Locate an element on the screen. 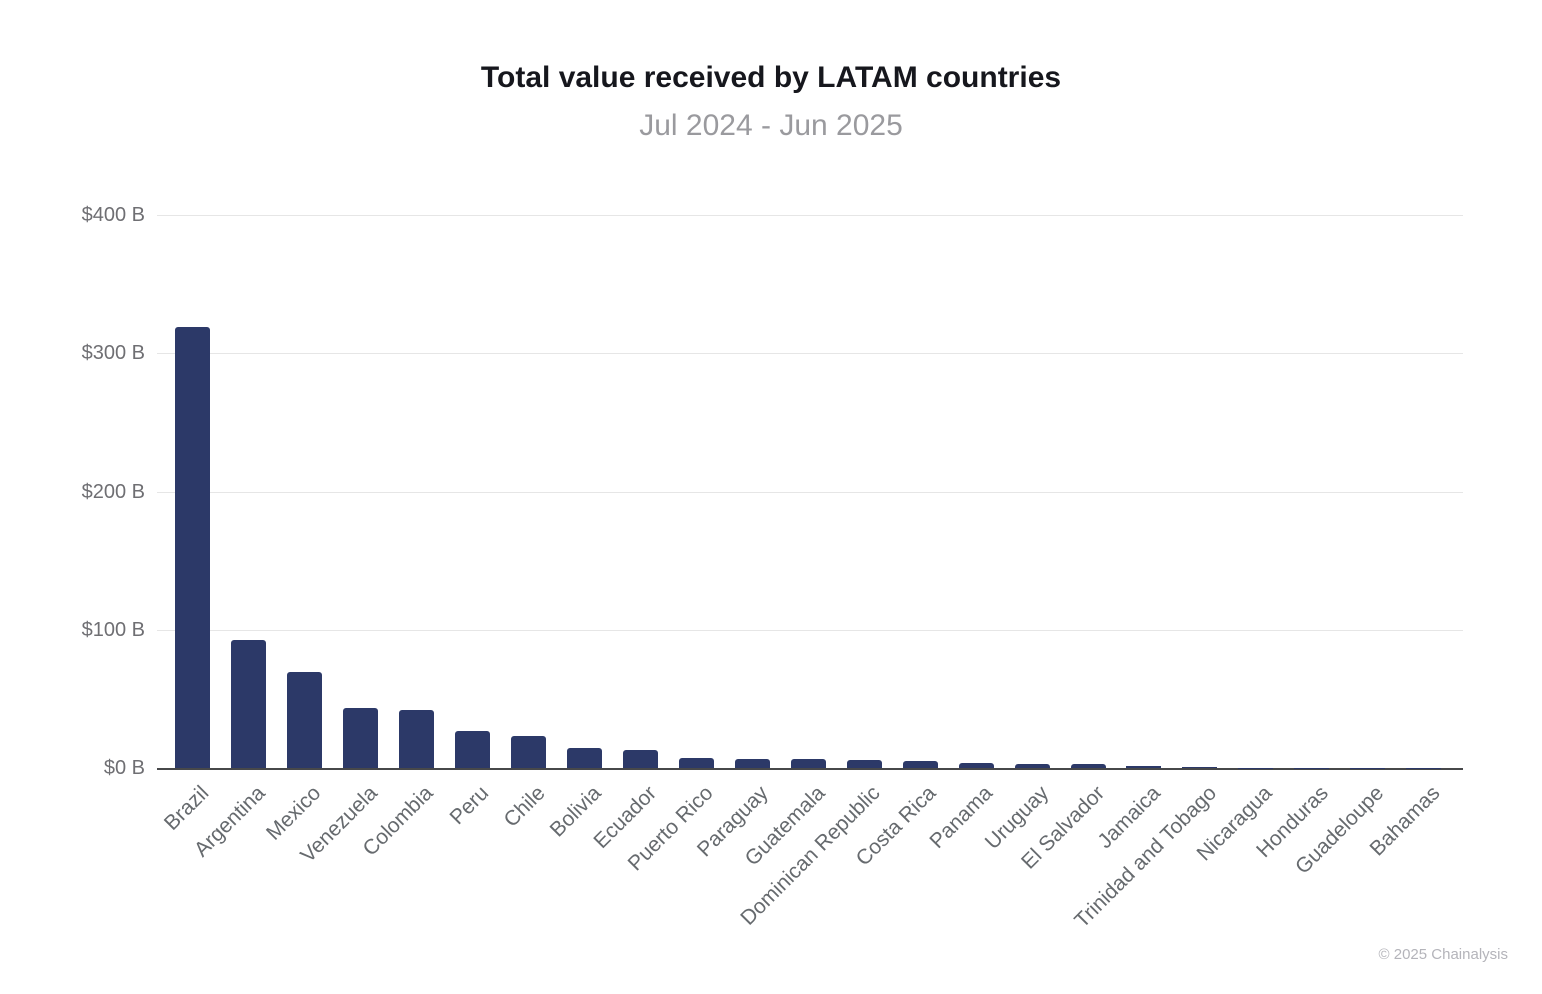 The width and height of the screenshot is (1542, 994). bar-trinidad-and-tobago is located at coordinates (1200, 768).